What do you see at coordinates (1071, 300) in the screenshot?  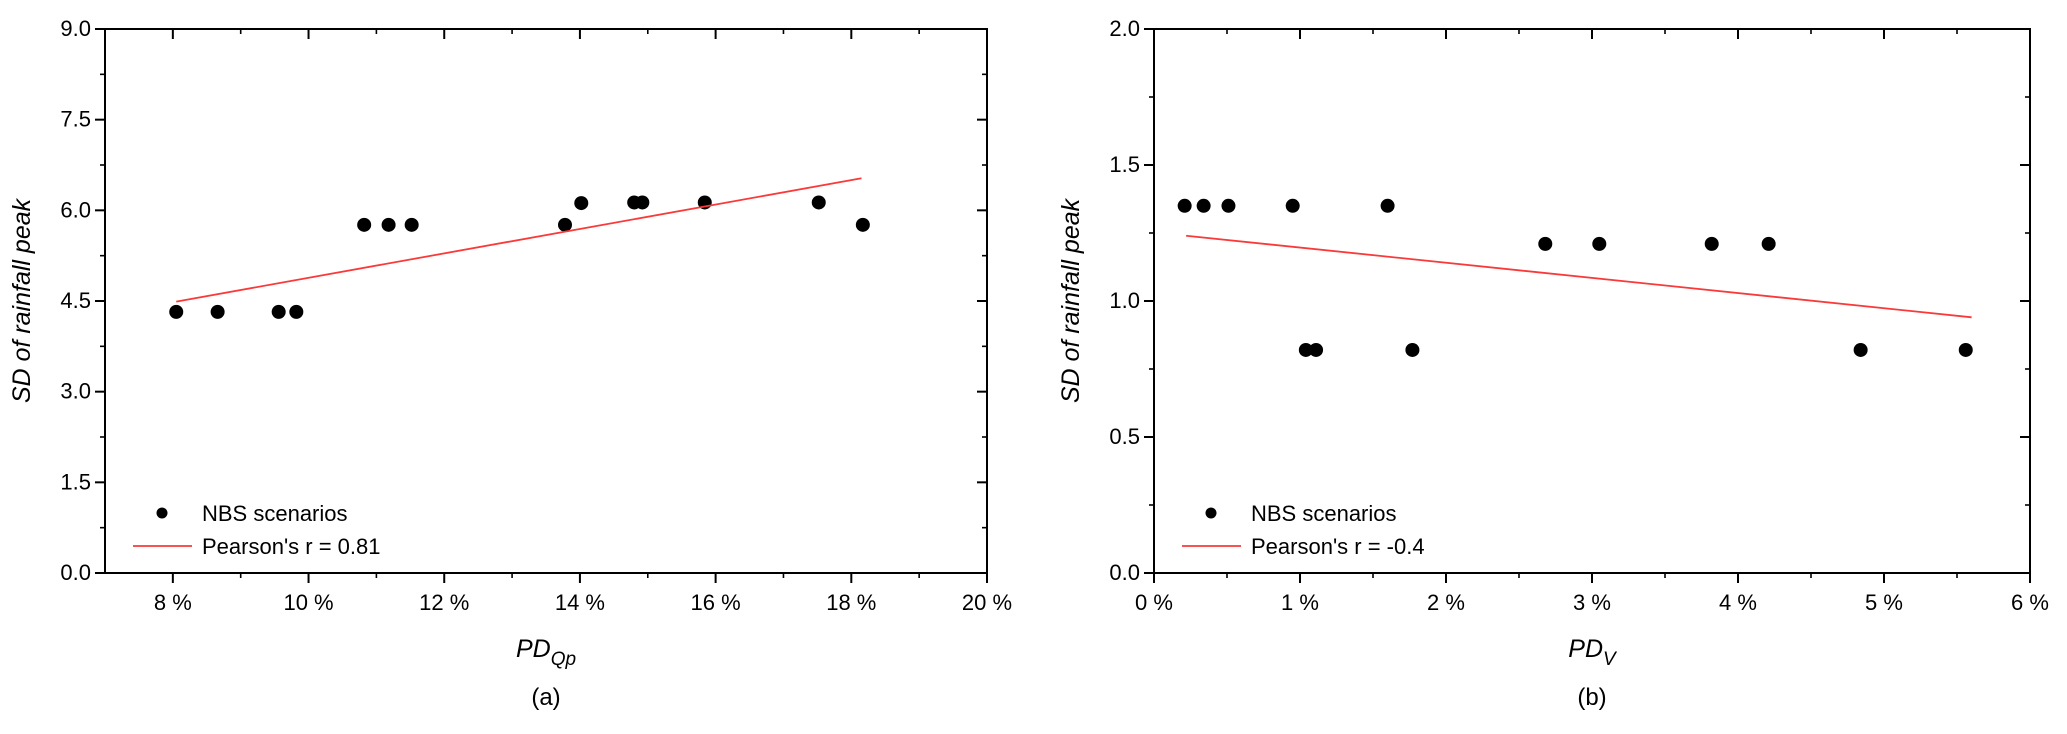 I see `y-axis-title-b: SD of rainfall peak` at bounding box center [1071, 300].